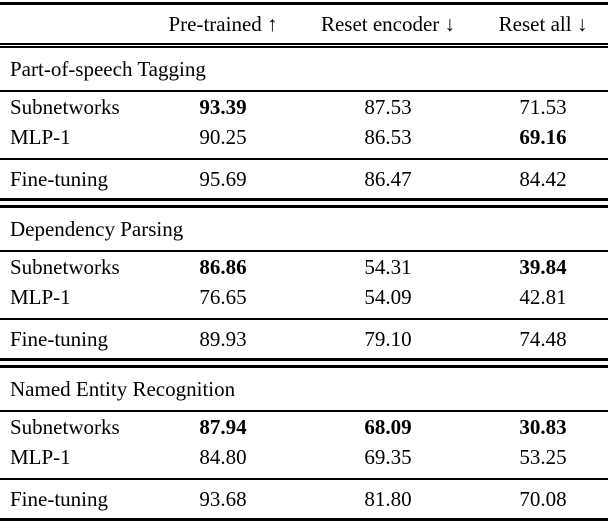  Describe the element at coordinates (388, 266) in the screenshot. I see `metric-value: 54.31` at that location.